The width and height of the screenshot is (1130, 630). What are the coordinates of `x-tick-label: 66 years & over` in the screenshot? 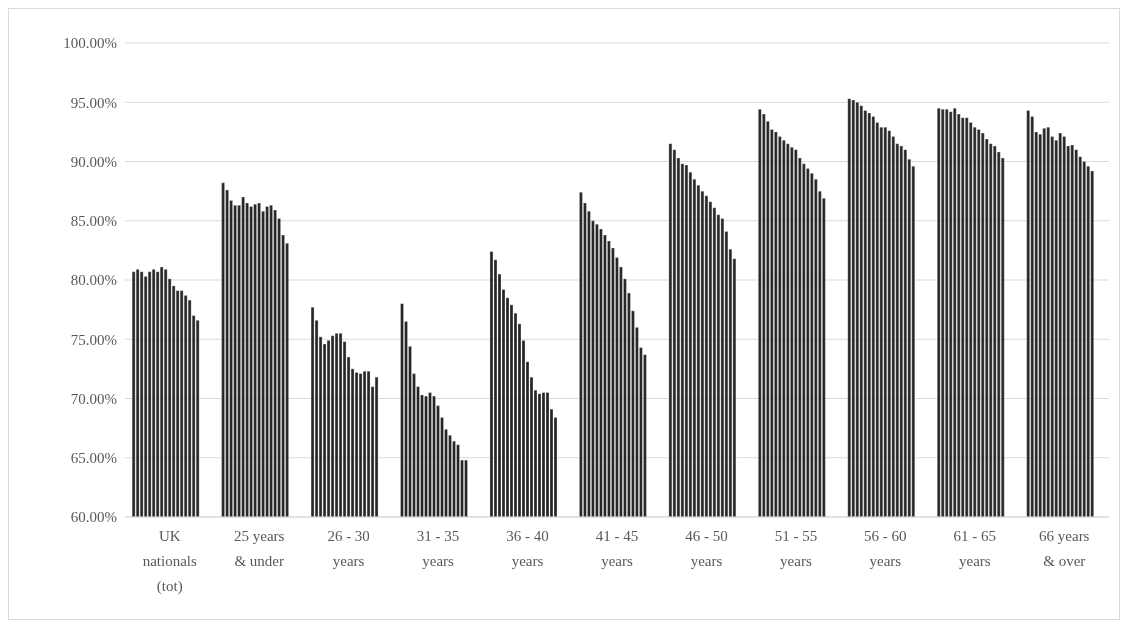 It's located at (1064, 548).